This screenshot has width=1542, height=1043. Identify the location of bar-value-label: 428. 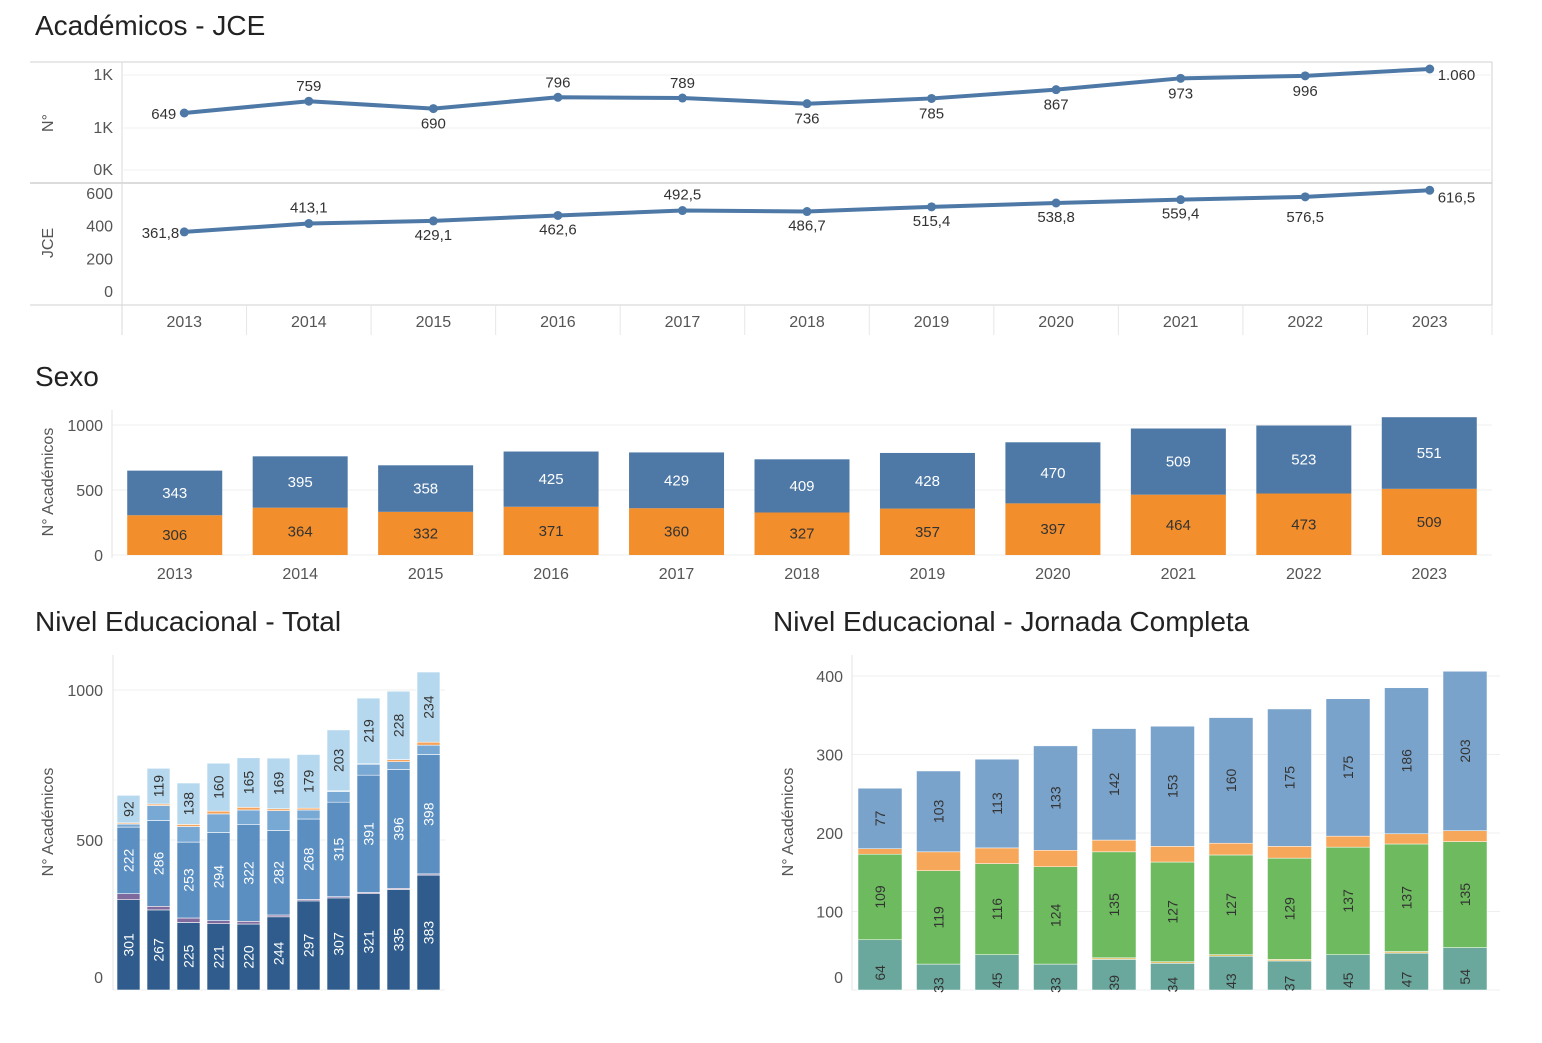
(927, 481).